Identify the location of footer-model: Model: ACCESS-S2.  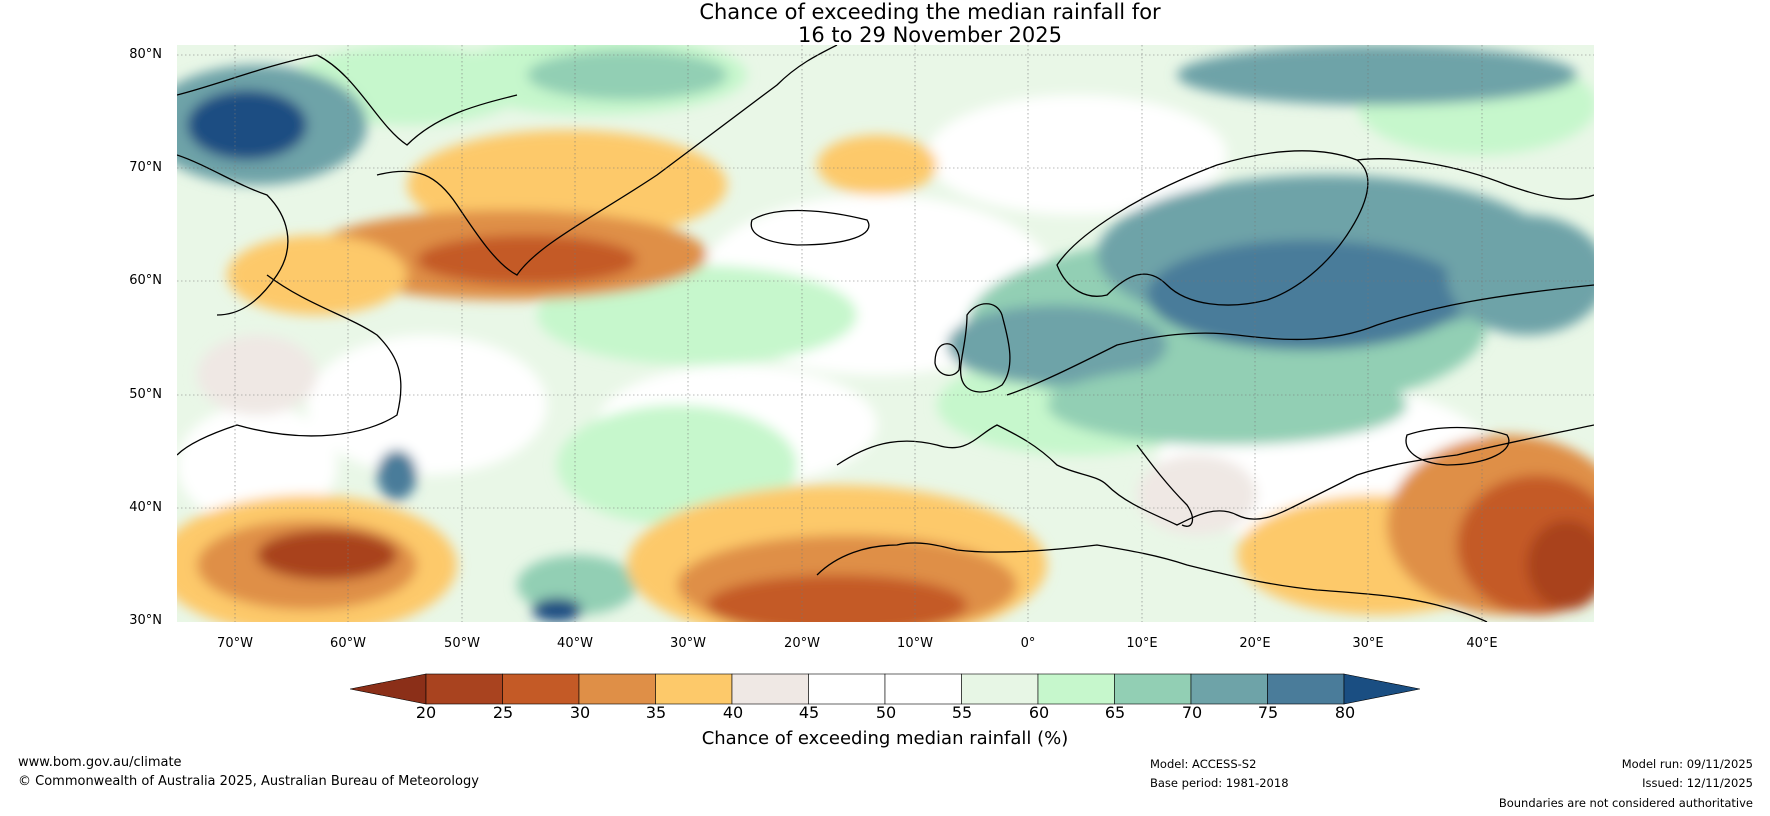
(1203, 764).